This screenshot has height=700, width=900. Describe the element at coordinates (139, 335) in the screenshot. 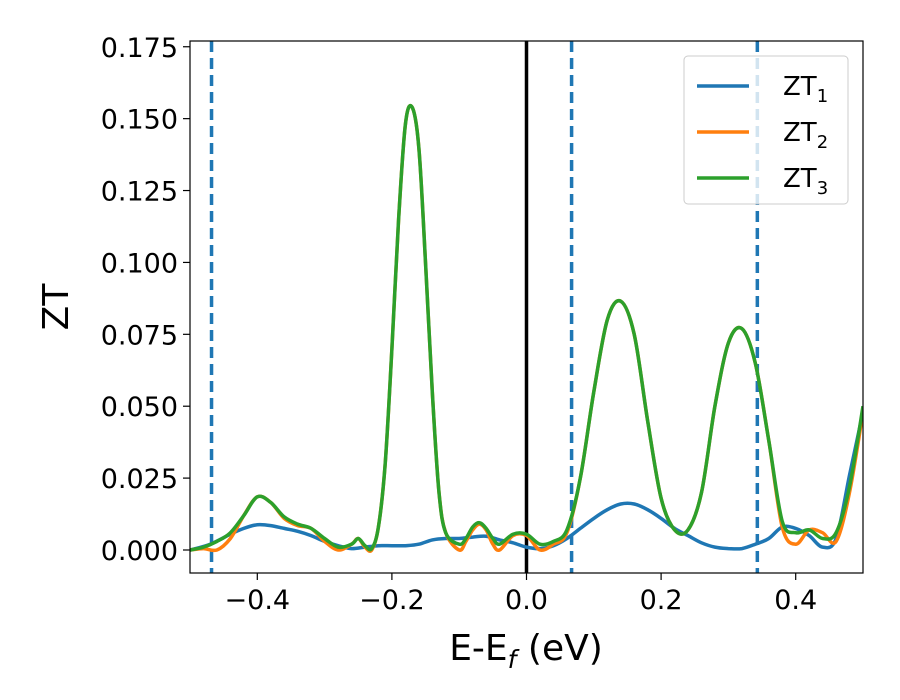

I see `y-tick-label: 0.075` at that location.